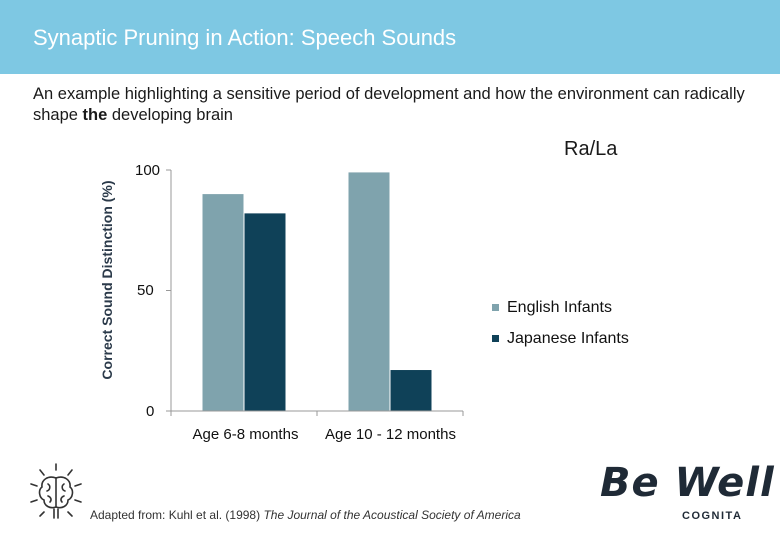 This screenshot has width=780, height=540. Describe the element at coordinates (568, 338) in the screenshot. I see `legend-label-japanese: Japanese Infants` at that location.